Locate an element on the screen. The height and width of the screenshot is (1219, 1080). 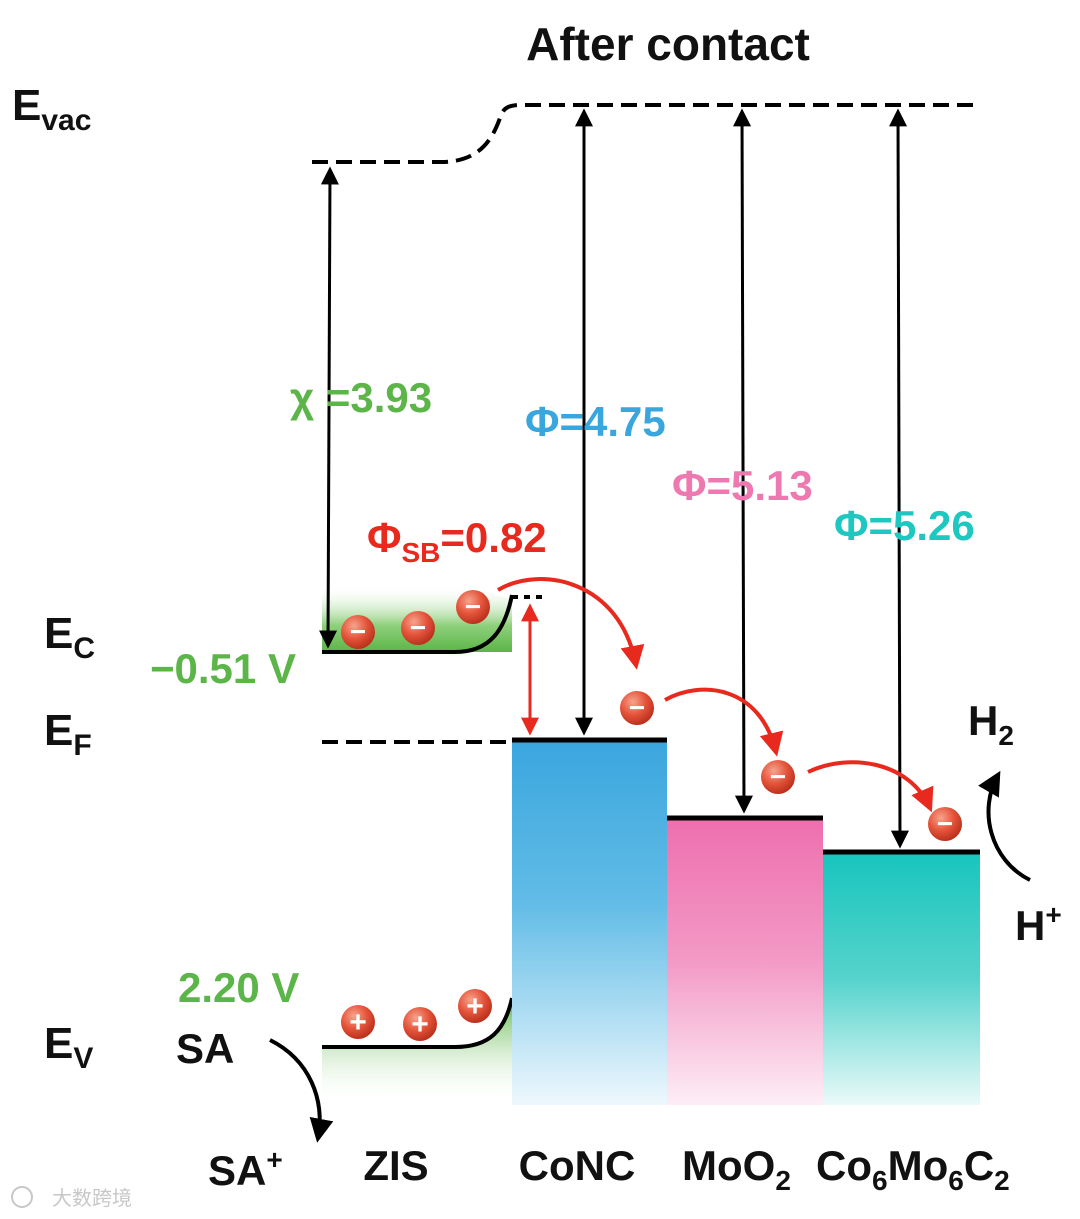
watermark-logo-icon is located at coordinates (22, 1197).